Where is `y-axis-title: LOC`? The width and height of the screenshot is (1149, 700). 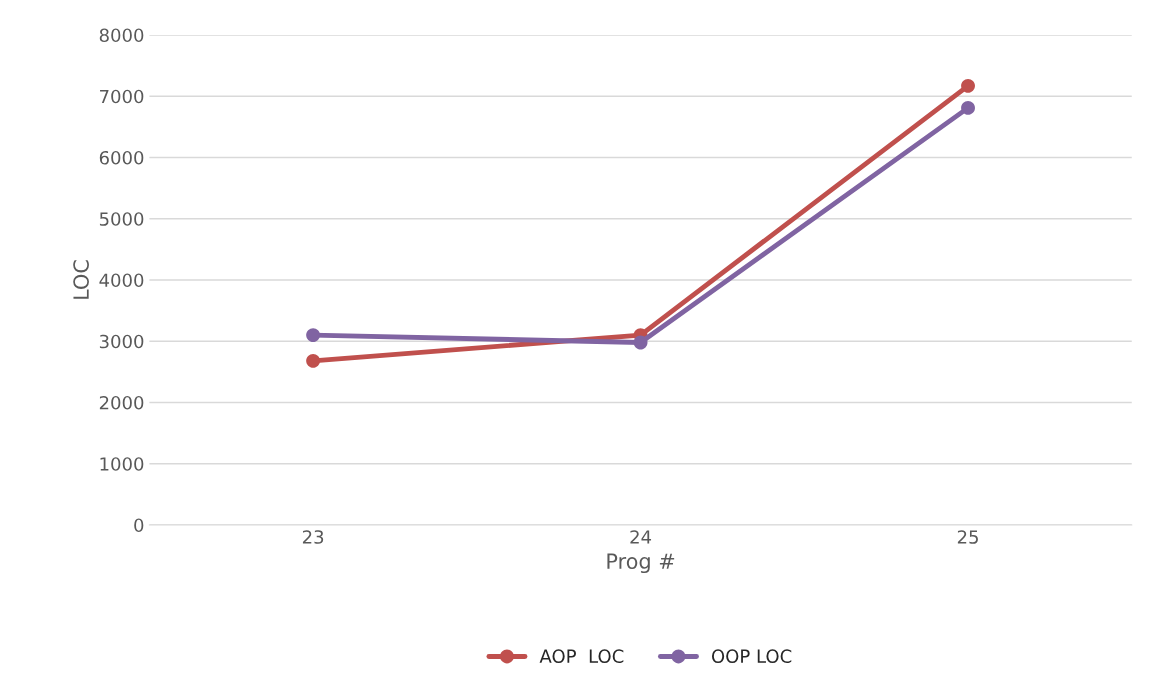 y-axis-title: LOC is located at coordinates (81, 279).